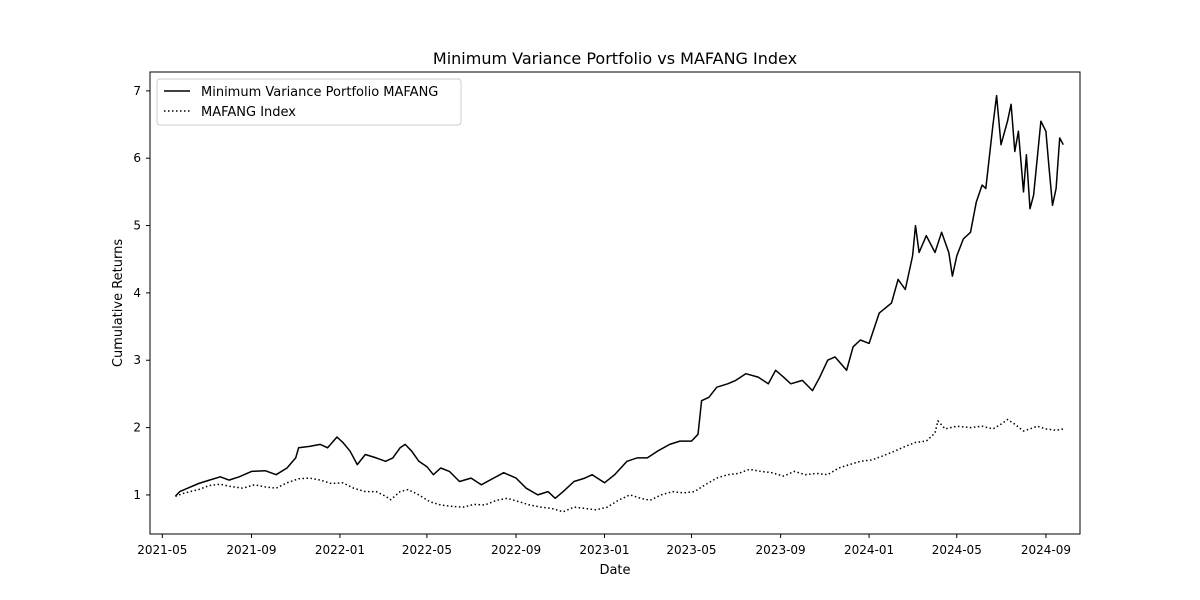 The height and width of the screenshot is (600, 1200). I want to click on legend-frame, so click(309, 102).